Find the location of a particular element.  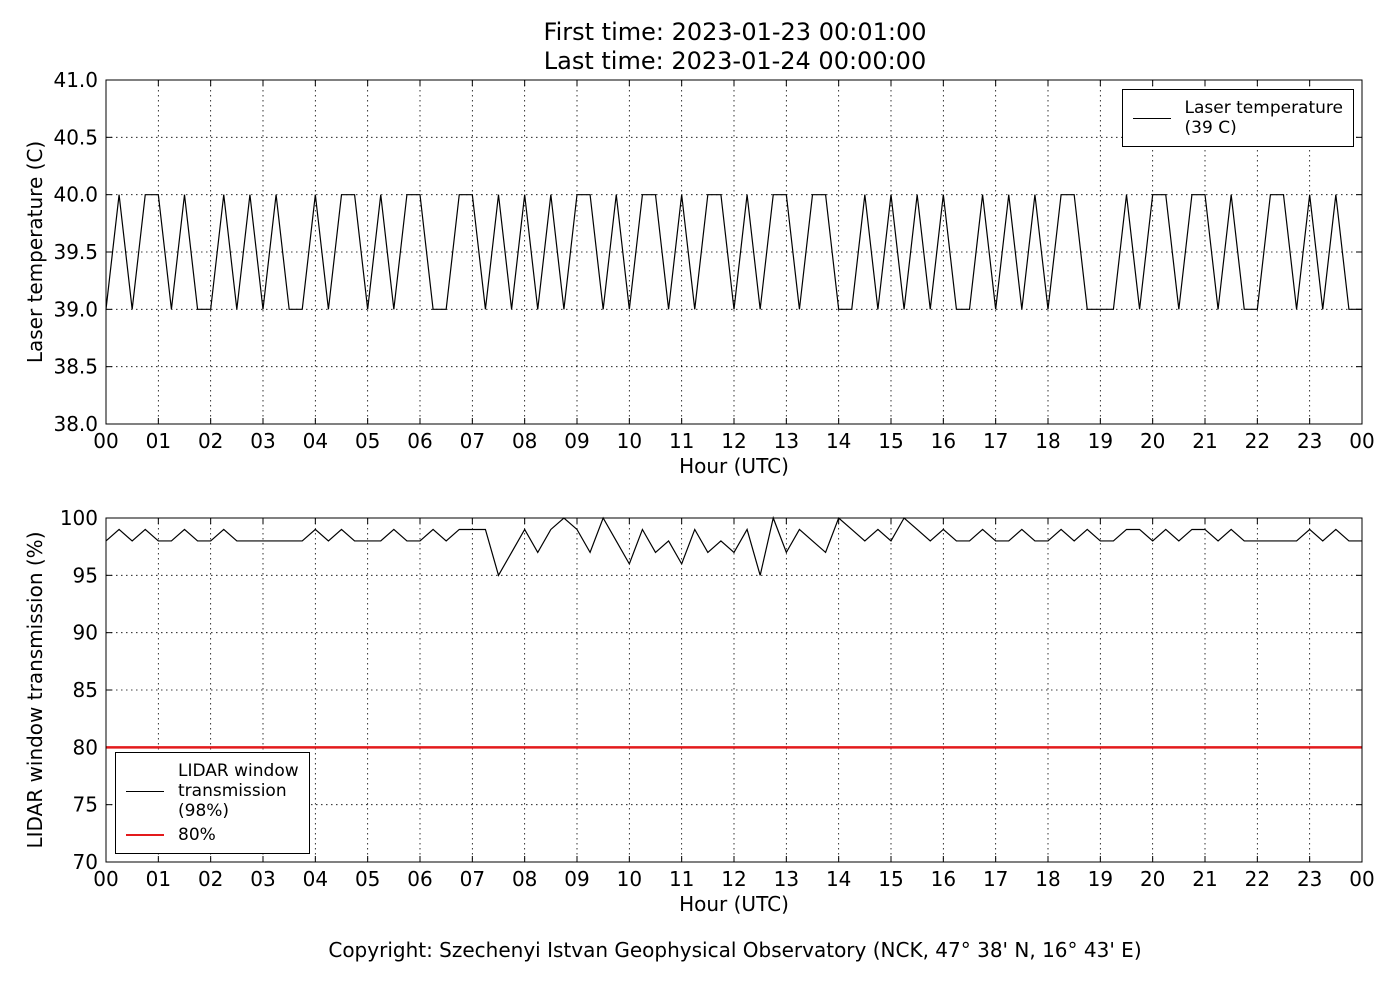

y-tick-label: 38.5 is located at coordinates (75, 367).